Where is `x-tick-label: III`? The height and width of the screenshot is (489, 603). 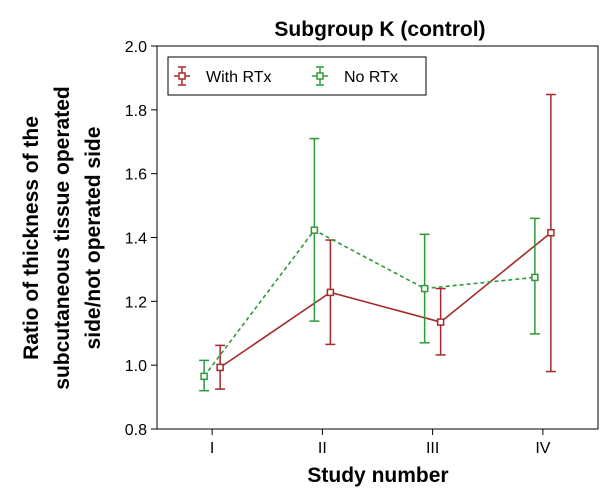 x-tick-label: III is located at coordinates (432, 448).